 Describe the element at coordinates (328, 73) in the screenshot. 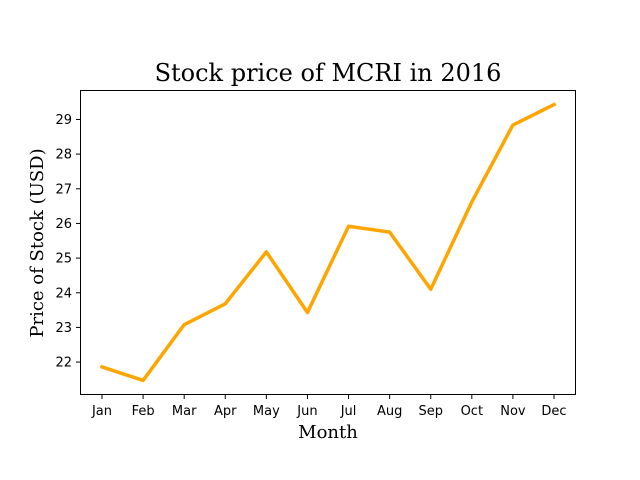

I see `chart-title: Stock price of MCRI in 2016` at that location.